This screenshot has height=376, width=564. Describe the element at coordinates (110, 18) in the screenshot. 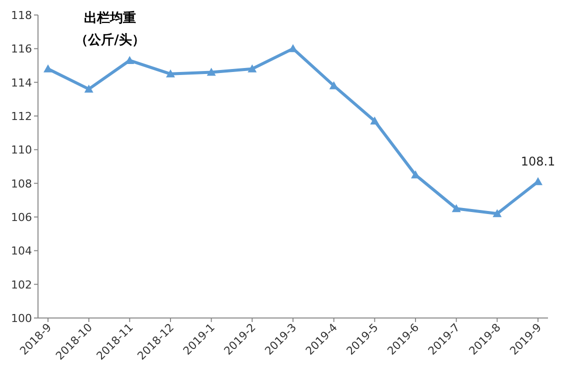

I see `chart-title: 出栏均重` at that location.